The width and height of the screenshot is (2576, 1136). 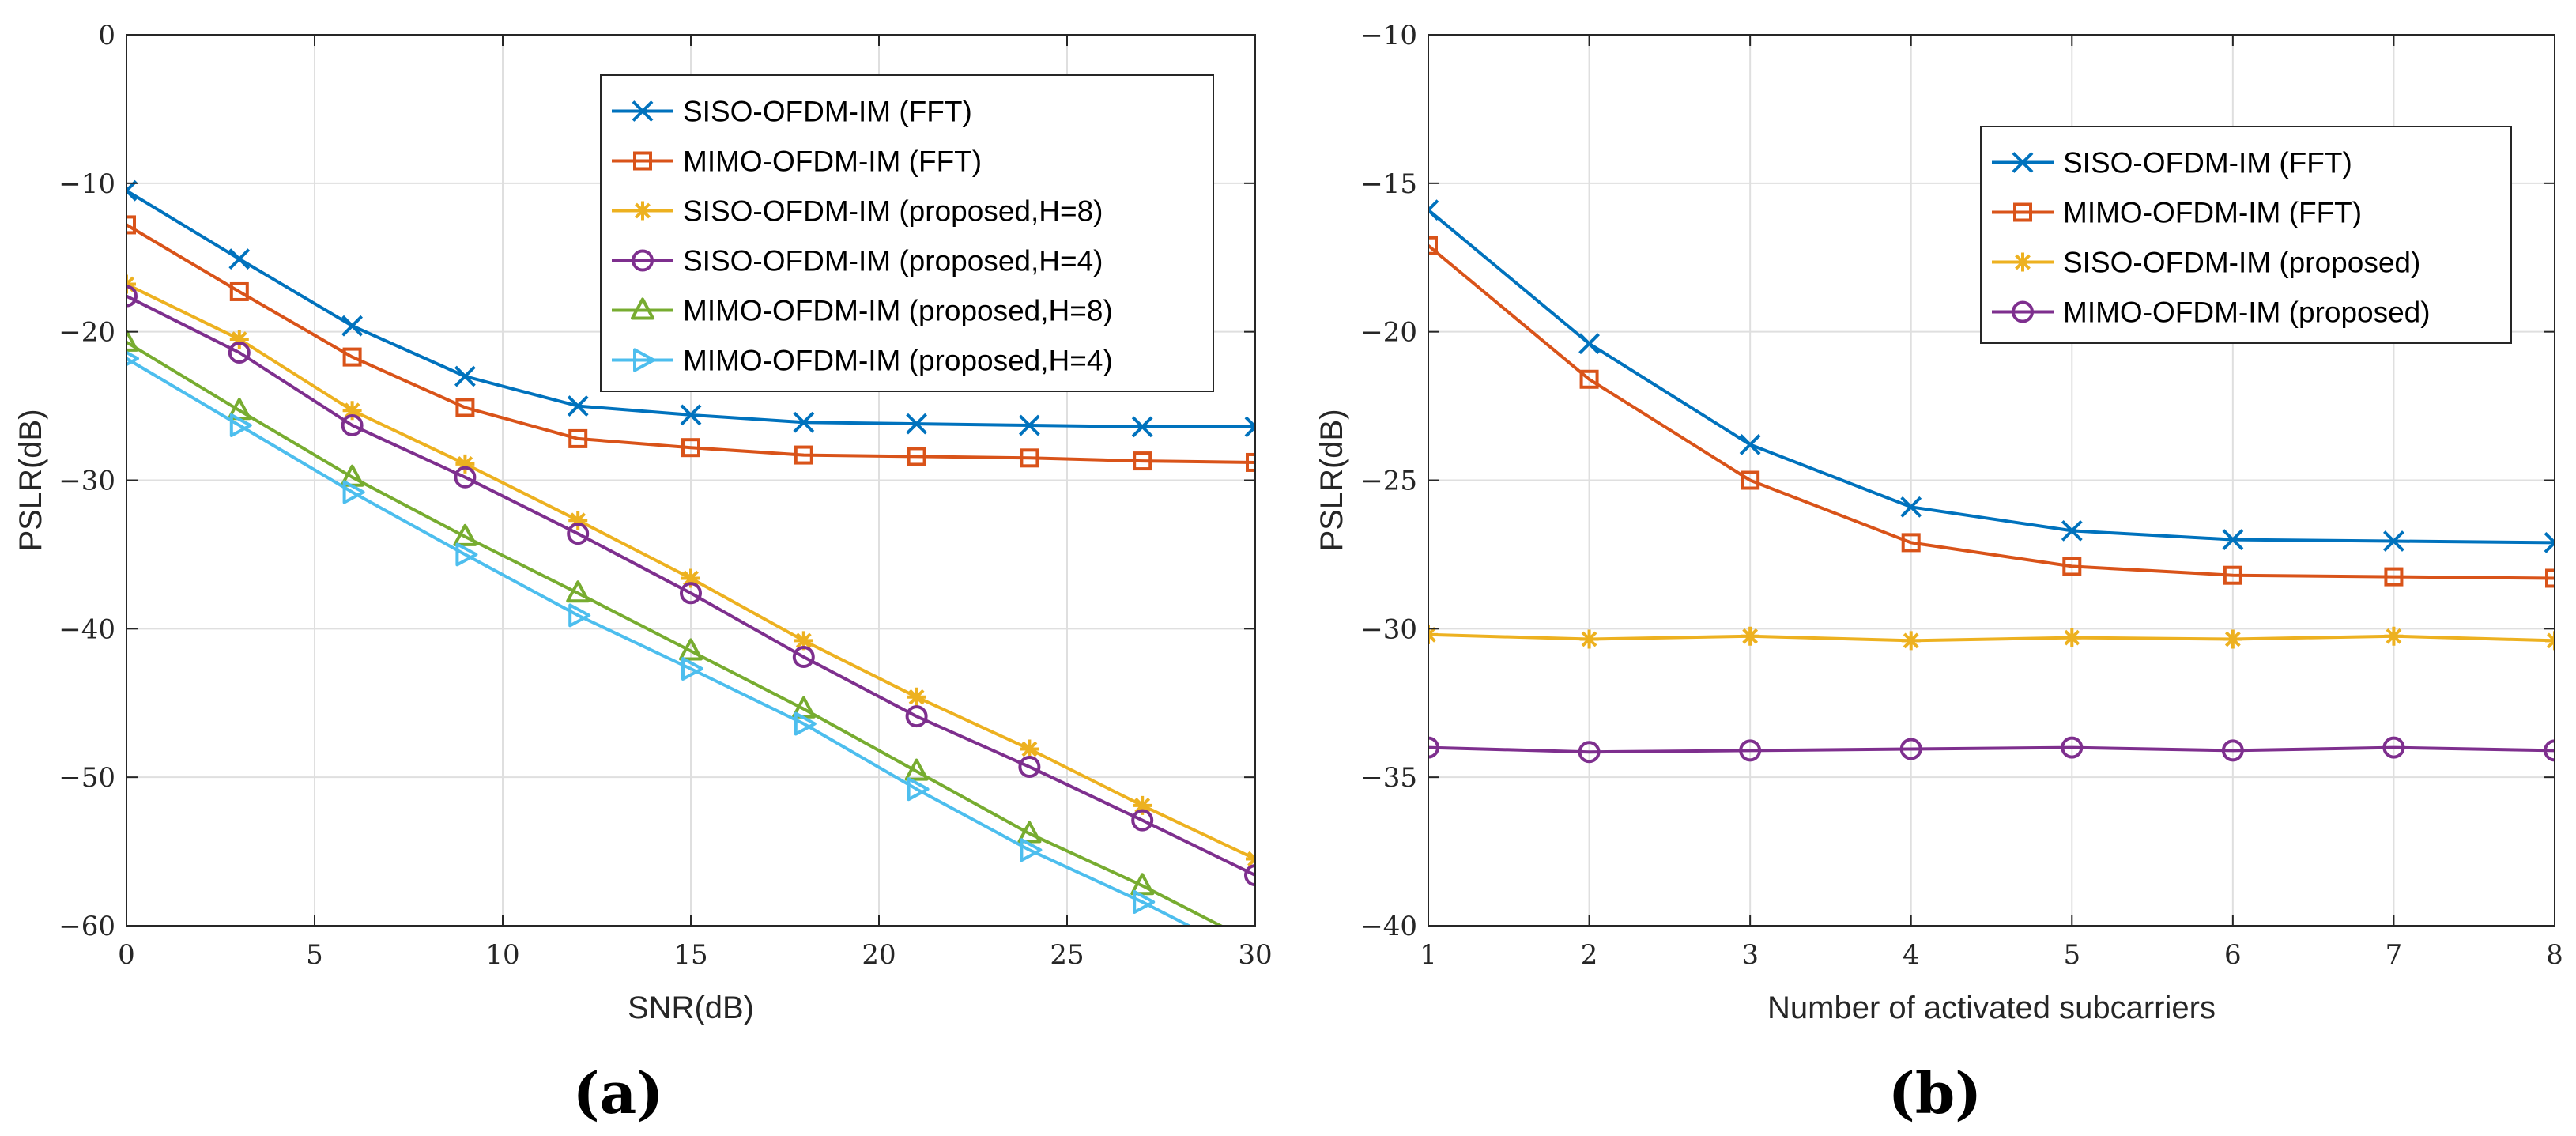 What do you see at coordinates (1750, 955) in the screenshot?
I see `x-tick-label: 3` at bounding box center [1750, 955].